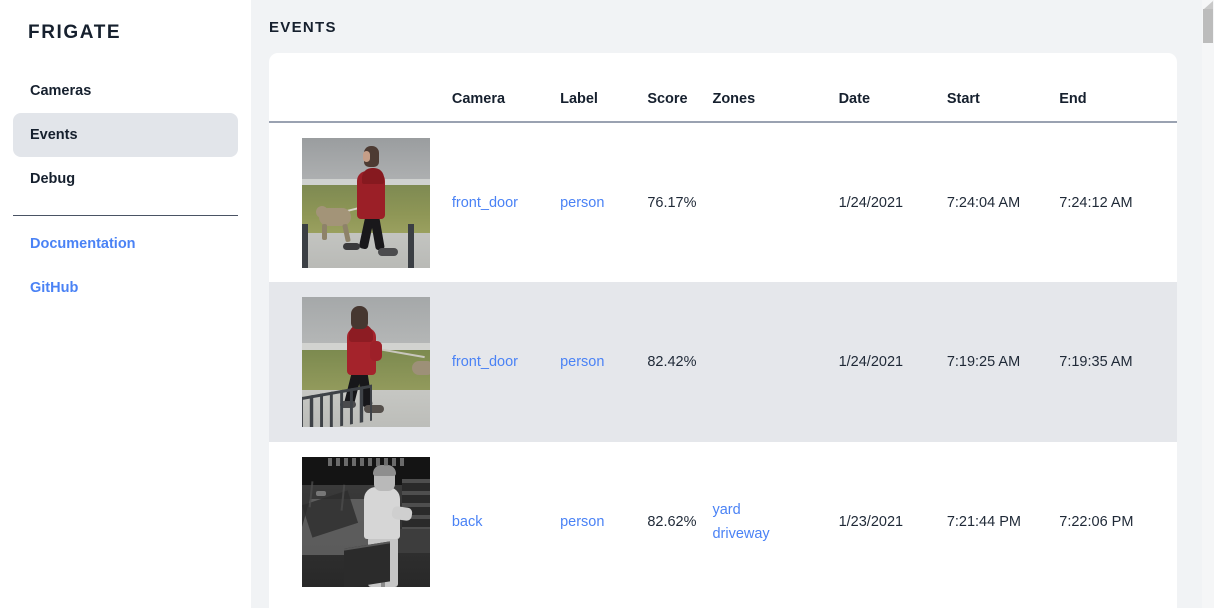  I want to click on event-score-cell: 82.62%, so click(672, 522).